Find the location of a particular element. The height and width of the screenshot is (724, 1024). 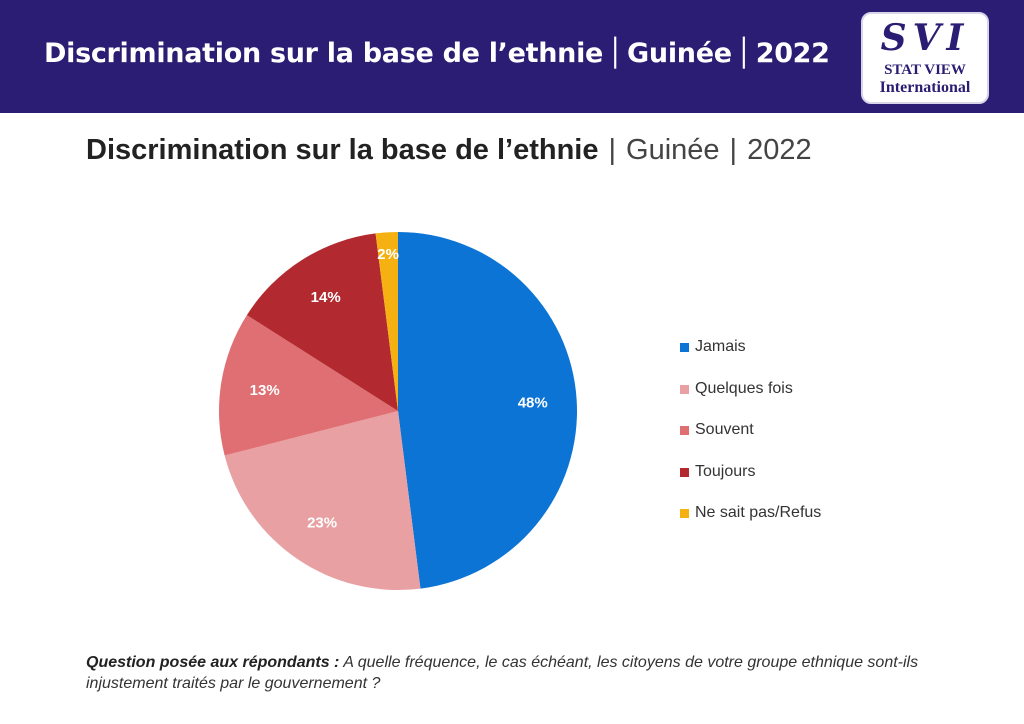

banner-country: Guinée is located at coordinates (679, 53).